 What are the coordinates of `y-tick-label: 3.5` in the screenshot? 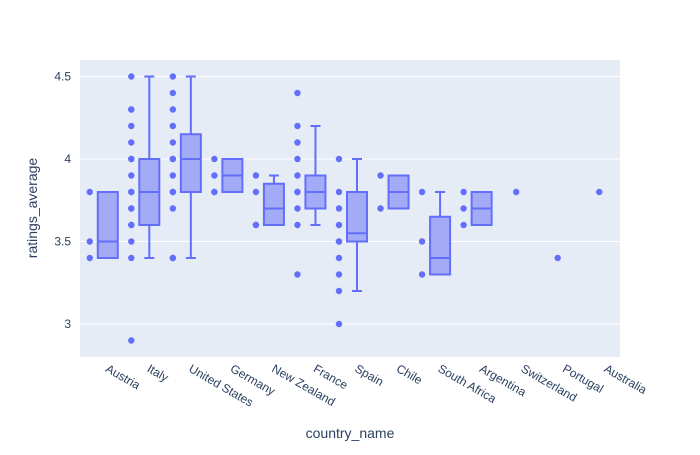 It's located at (62, 242).